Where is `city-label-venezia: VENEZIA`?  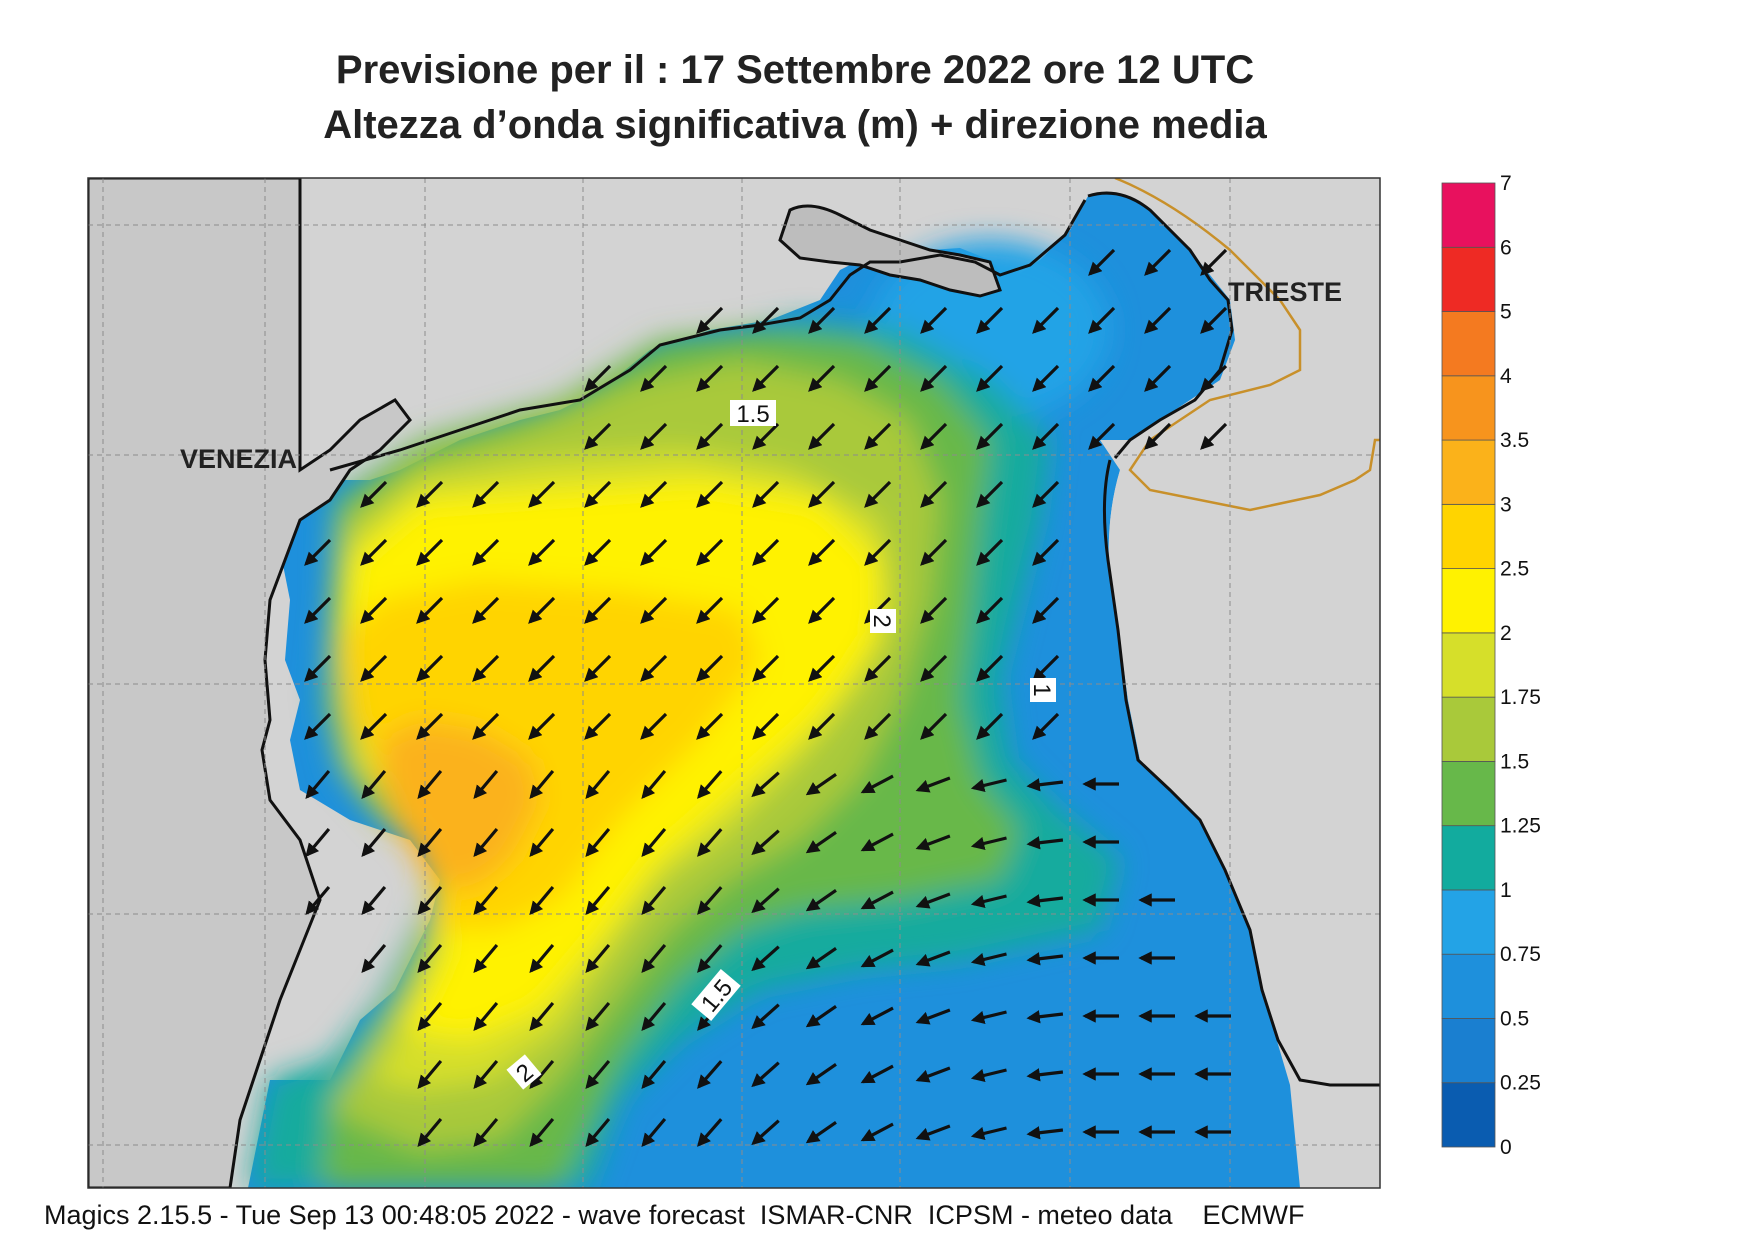 city-label-venezia: VENEZIA is located at coordinates (238, 459).